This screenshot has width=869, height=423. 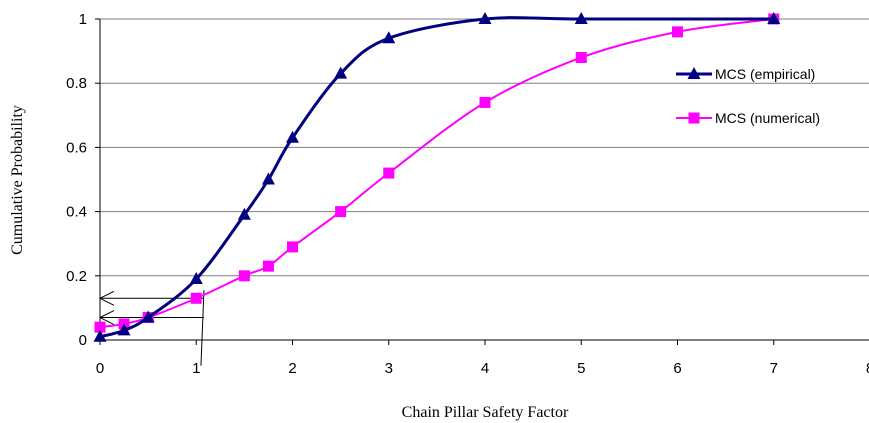 I want to click on x-tick-label-6: 6, so click(x=677, y=368).